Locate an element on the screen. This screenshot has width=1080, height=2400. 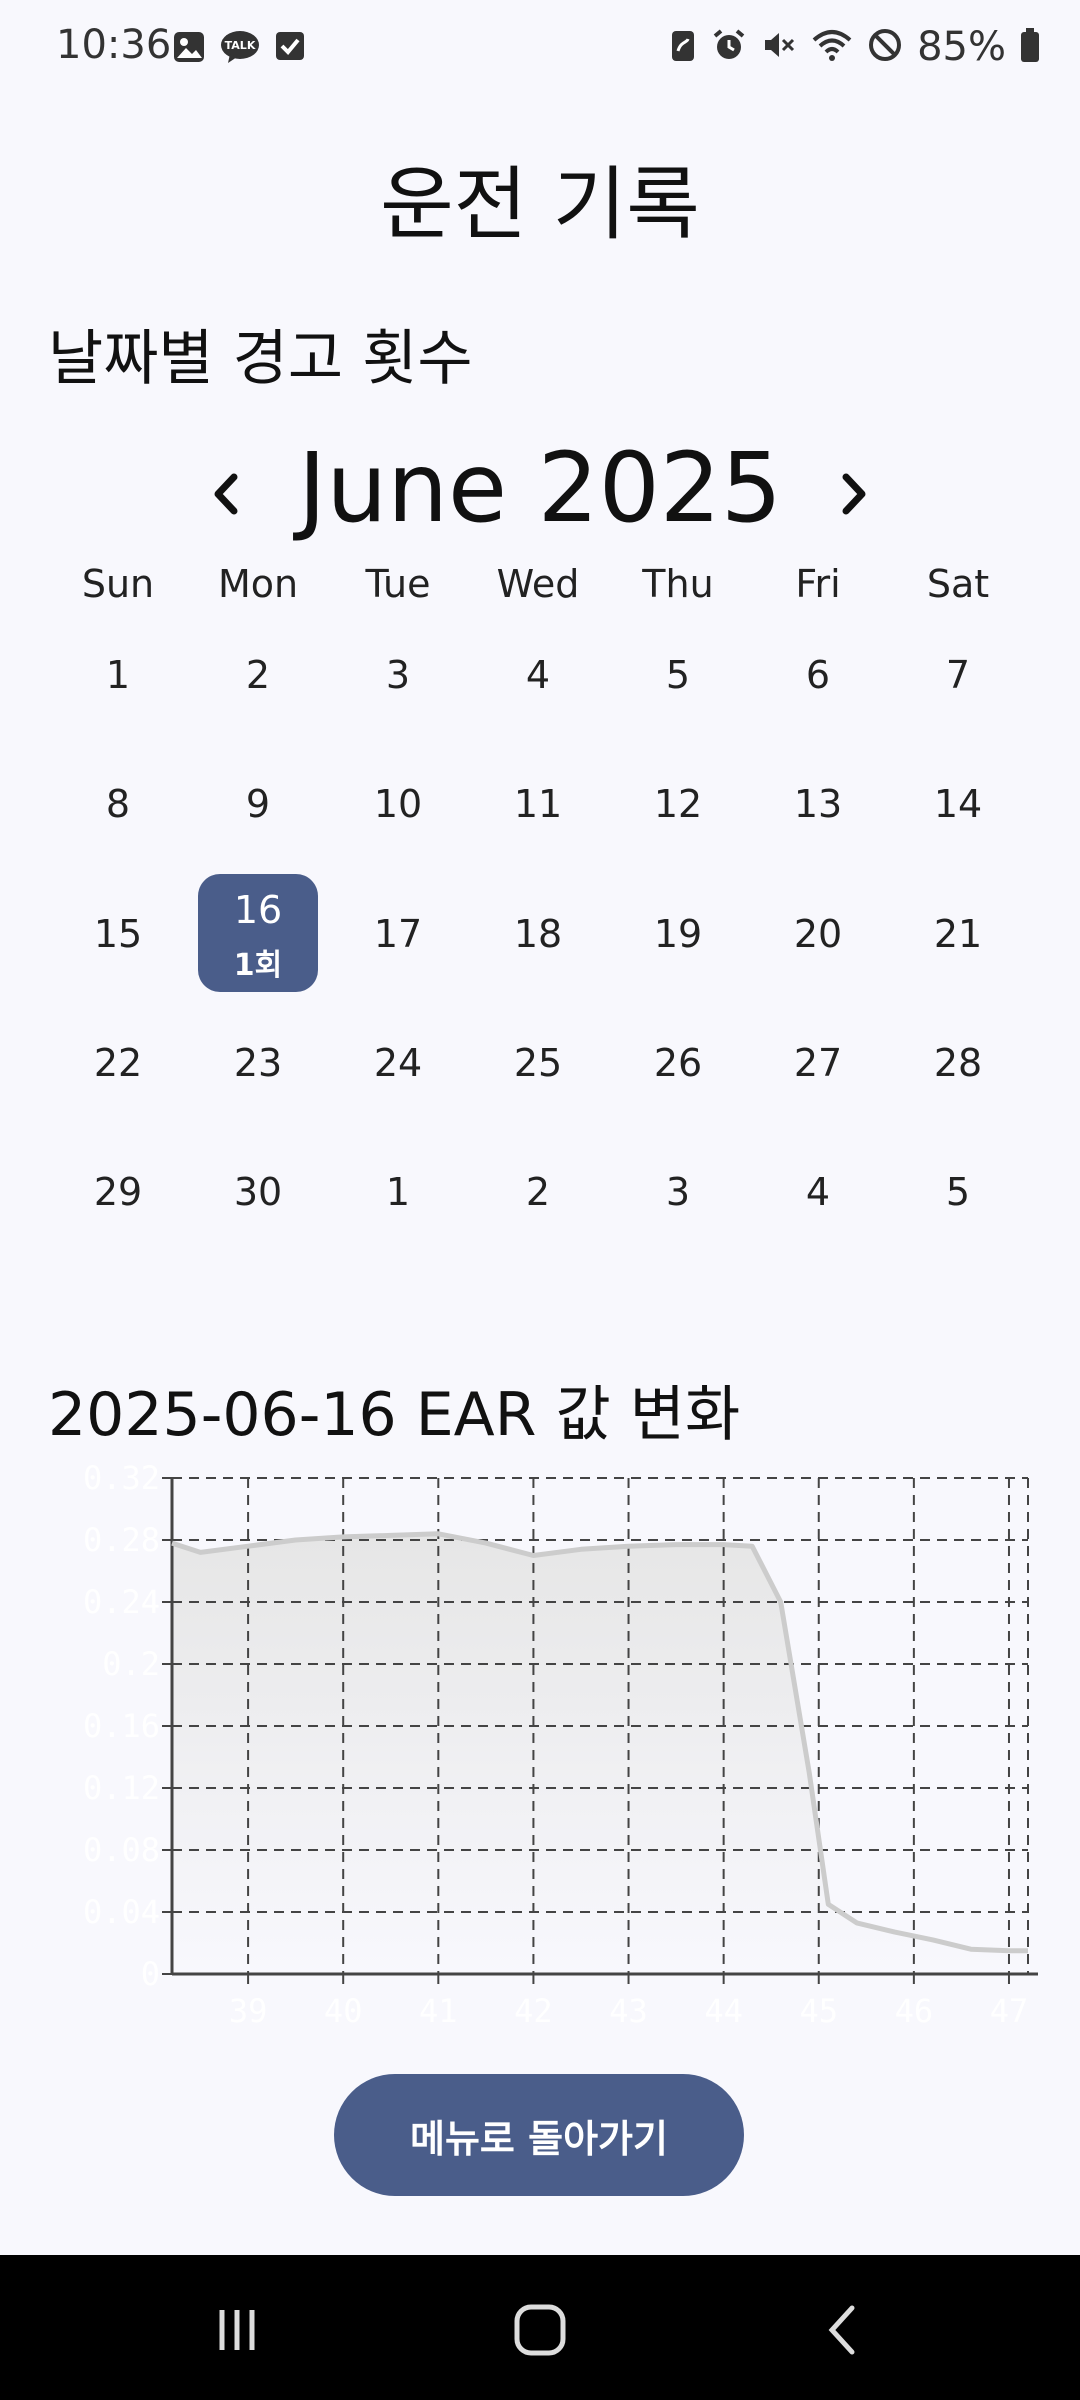
calendar-day: 12 is located at coordinates (678, 803).